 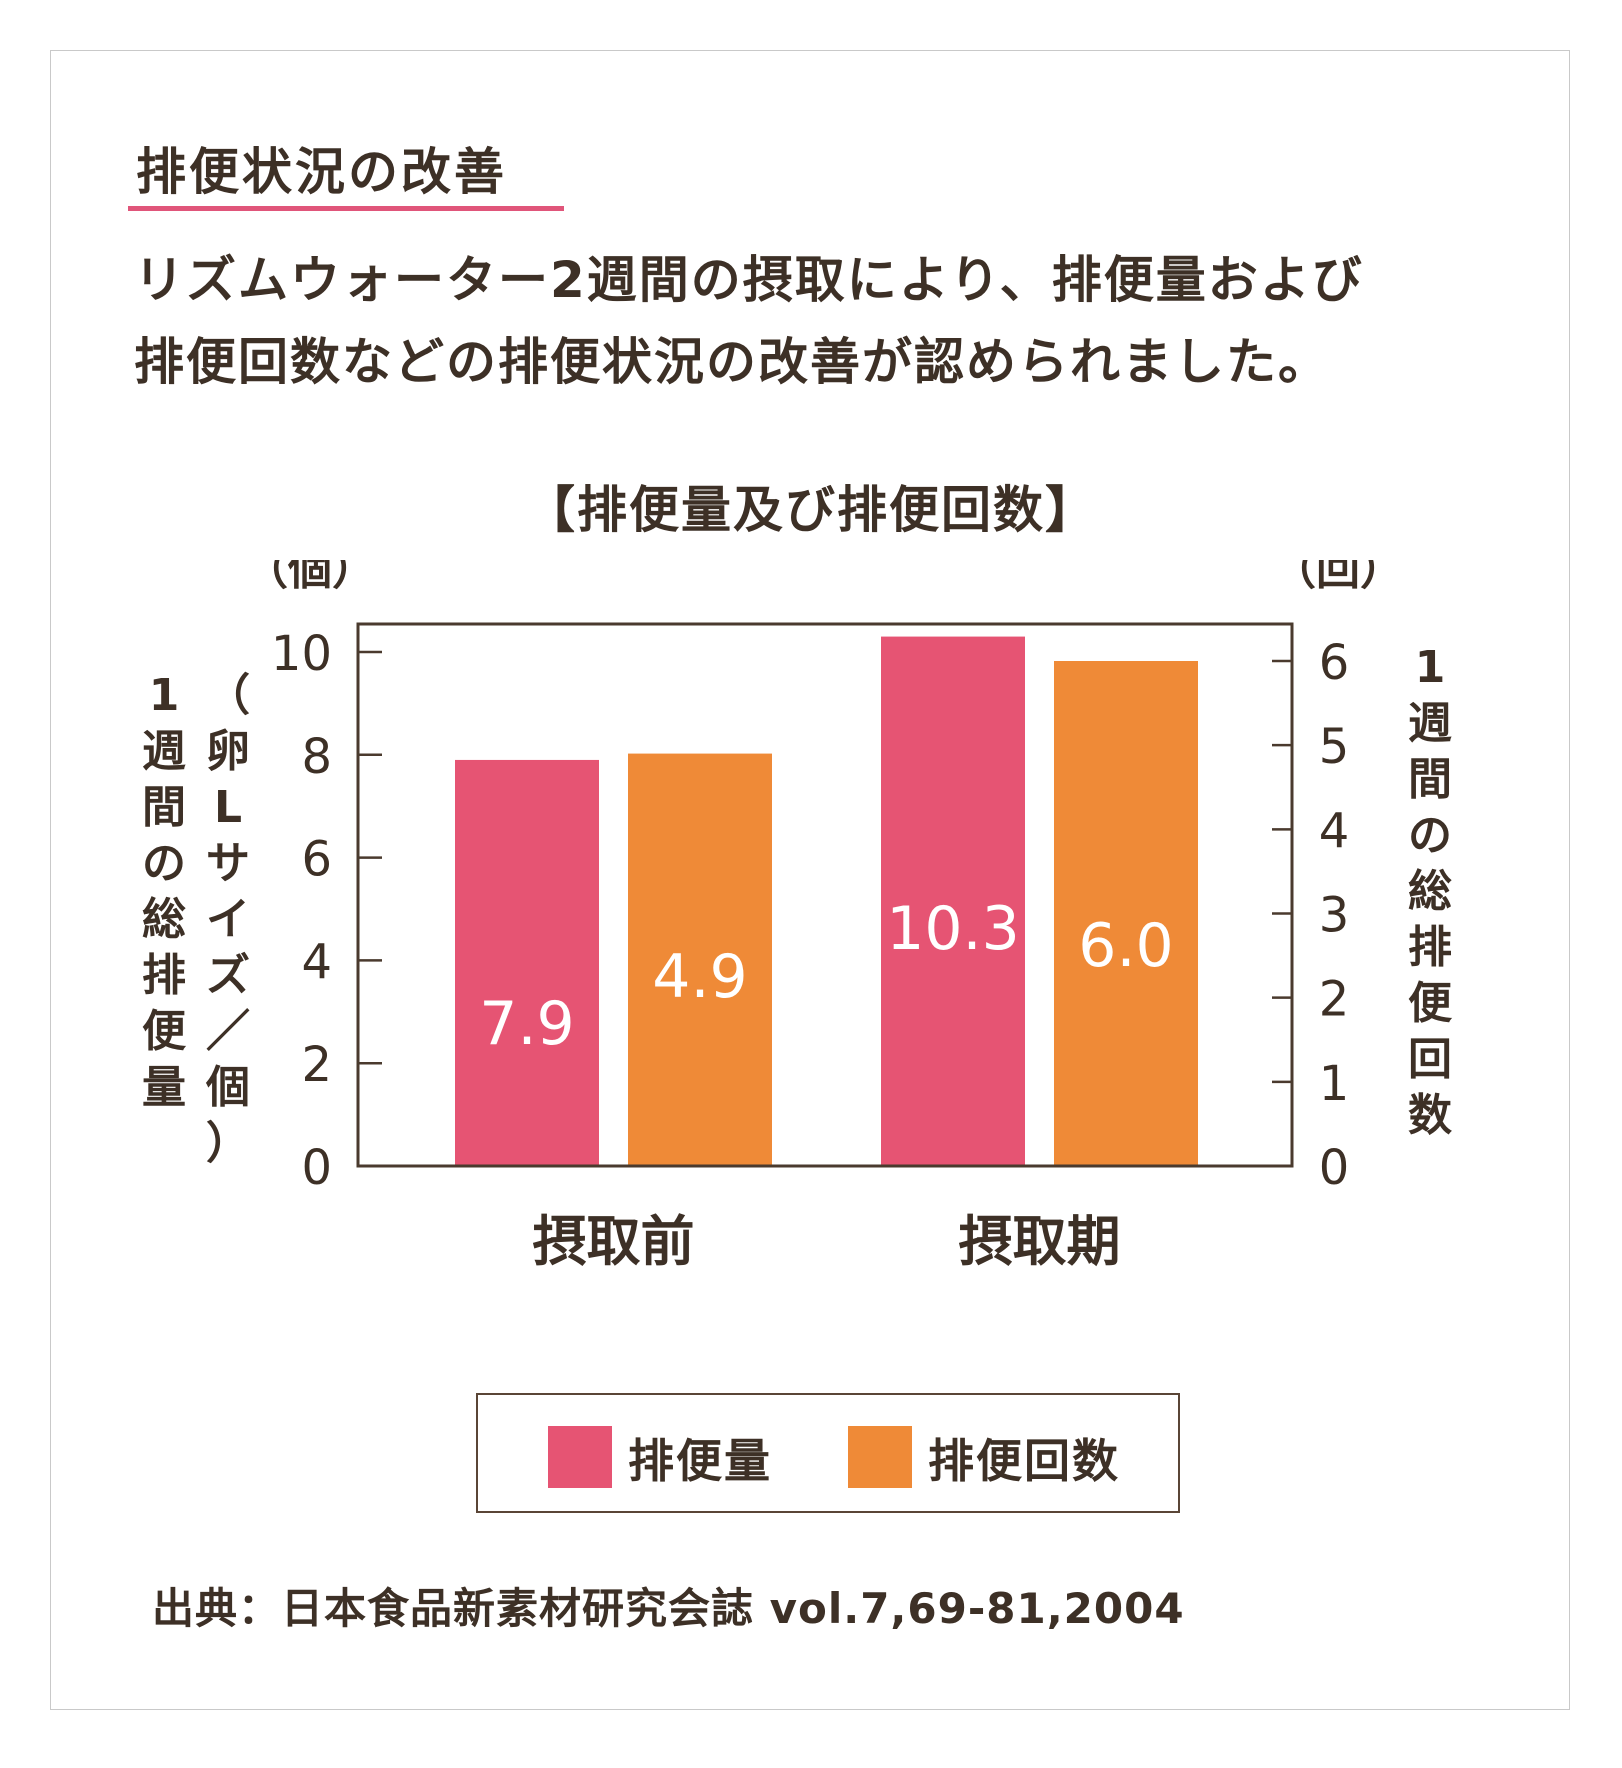 I want to click on bar-value-label: 4.9, so click(x=699, y=977).